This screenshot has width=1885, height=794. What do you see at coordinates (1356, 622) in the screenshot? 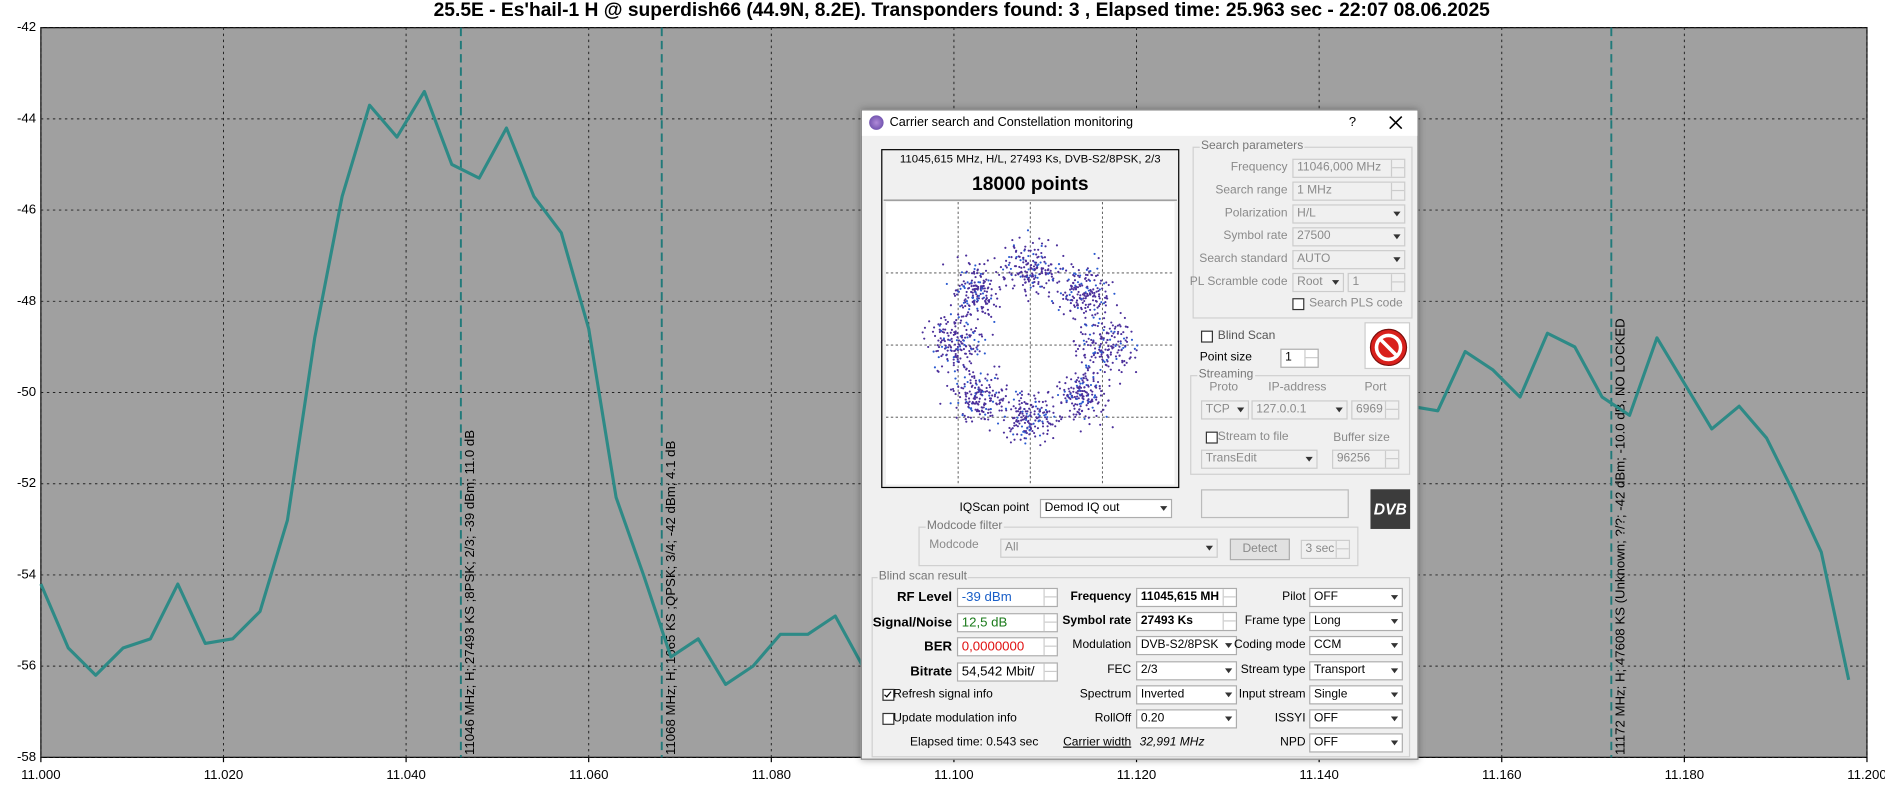
I see `input-field: Long` at bounding box center [1356, 622].